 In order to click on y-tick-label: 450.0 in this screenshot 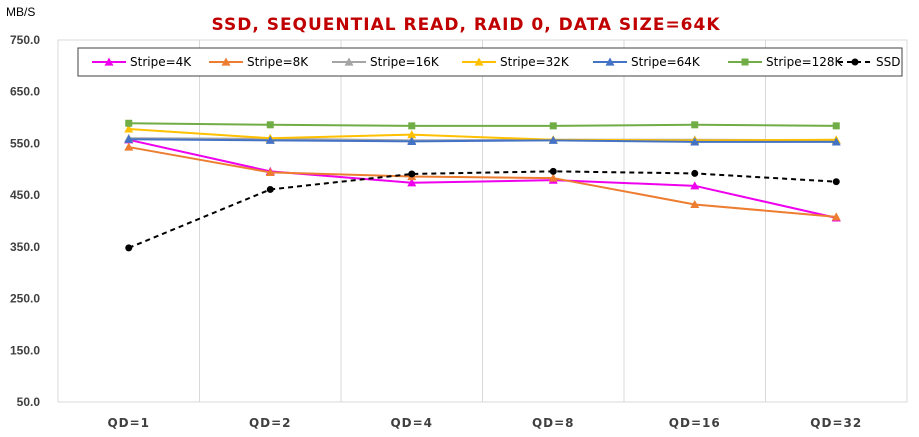, I will do `click(25, 195)`.